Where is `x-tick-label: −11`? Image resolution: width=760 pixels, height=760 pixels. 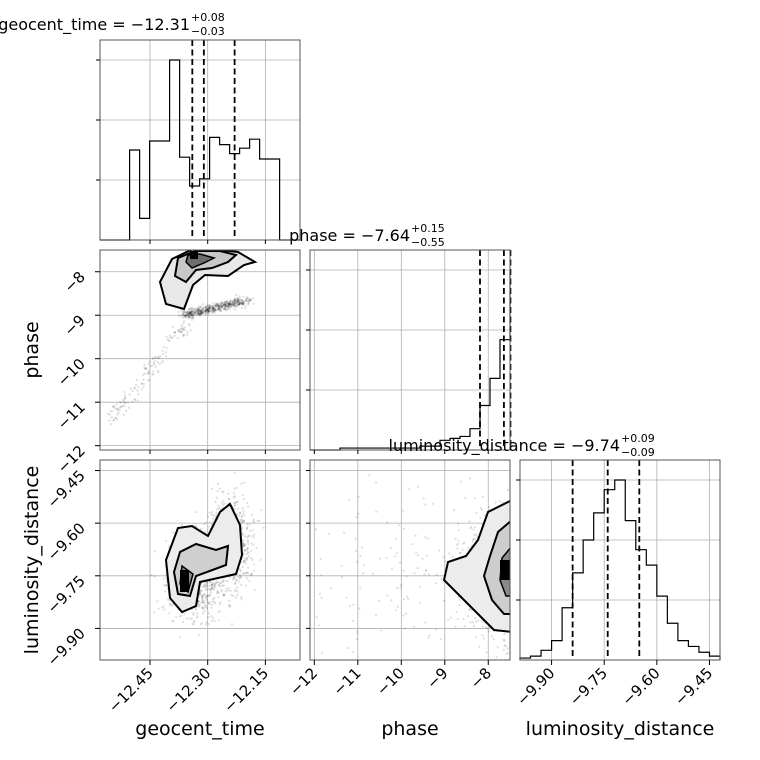 x-tick-label: −11 is located at coordinates (347, 681).